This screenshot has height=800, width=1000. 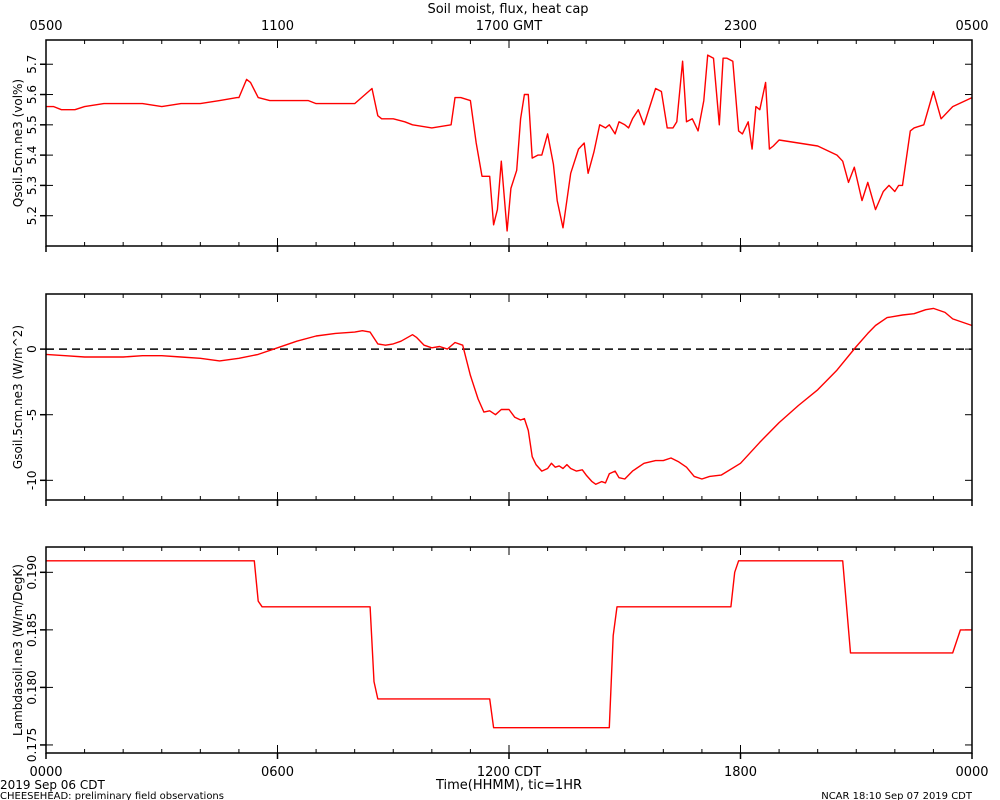 I want to click on top-tick-label: 2300, so click(x=740, y=26).